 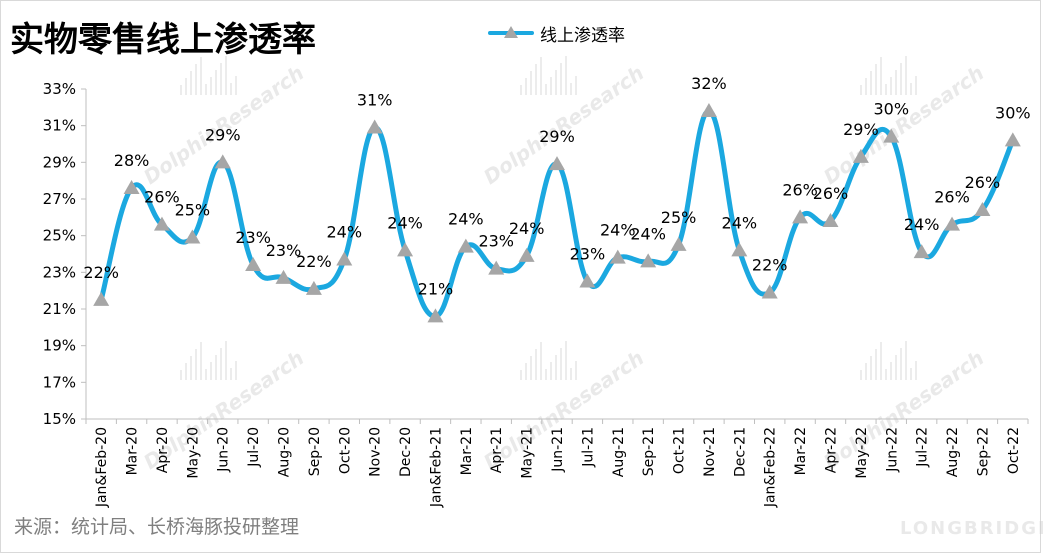 What do you see at coordinates (315, 451) in the screenshot?
I see `x-tick-label: Sep-20` at bounding box center [315, 451].